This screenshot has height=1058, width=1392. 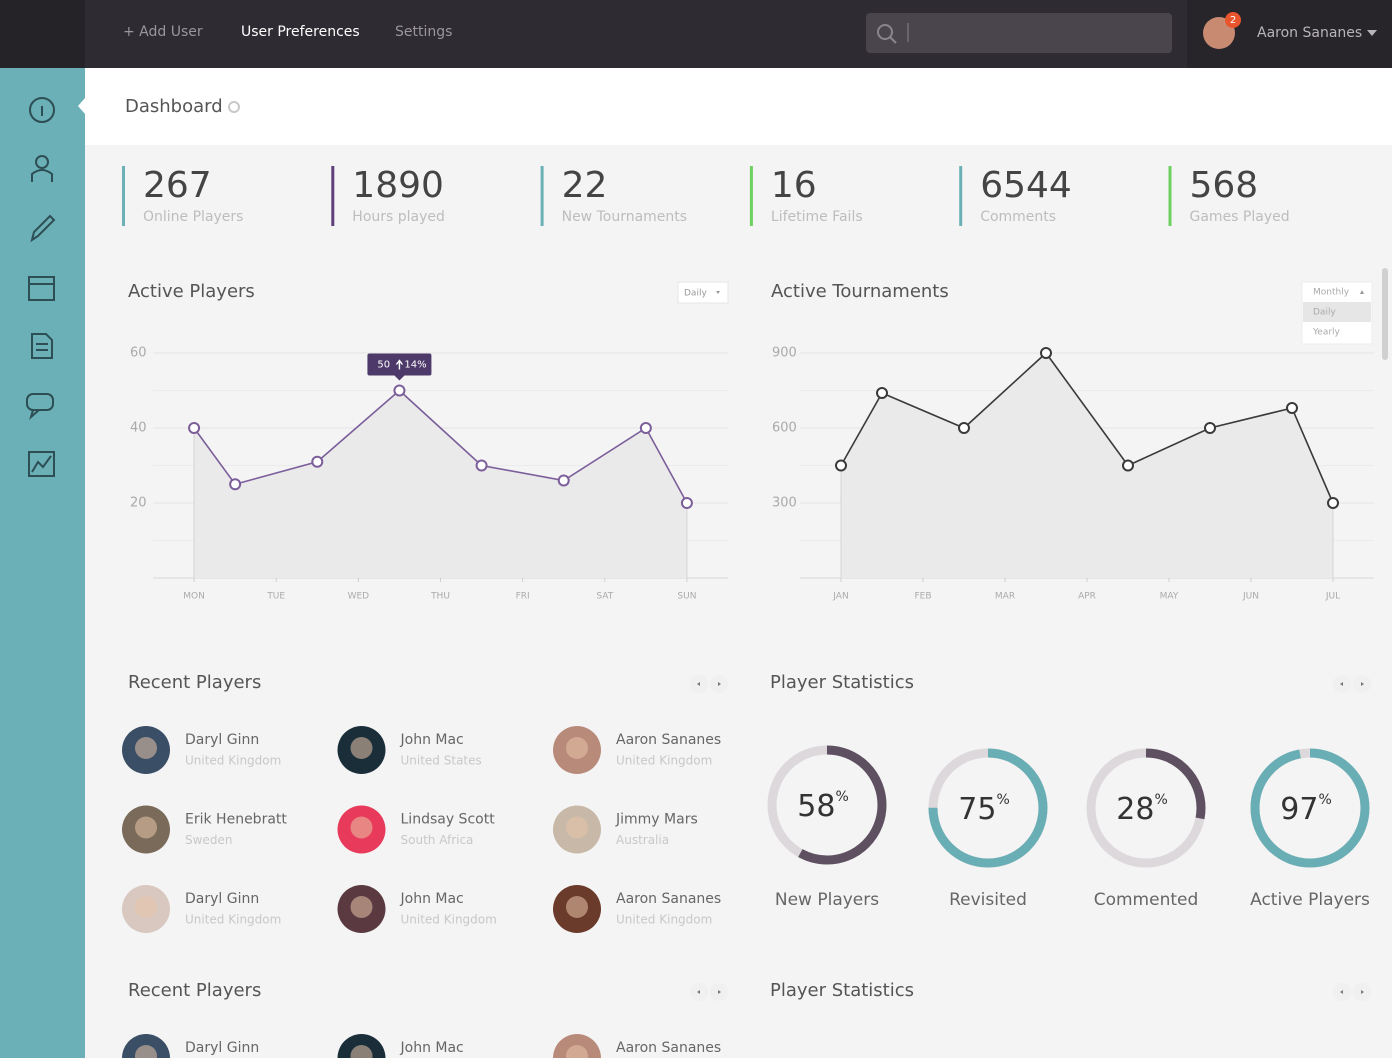 I want to click on filter-dropdown, so click(x=703, y=292).